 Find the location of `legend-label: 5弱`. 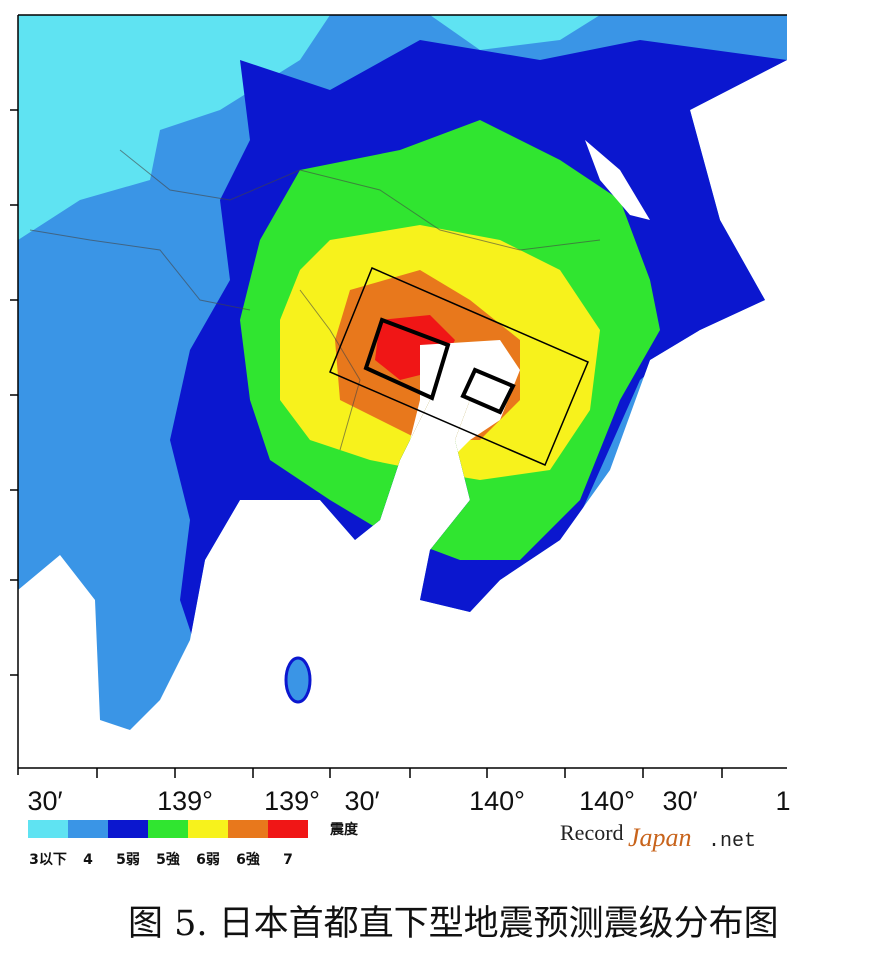

legend-label: 5弱 is located at coordinates (128, 860).